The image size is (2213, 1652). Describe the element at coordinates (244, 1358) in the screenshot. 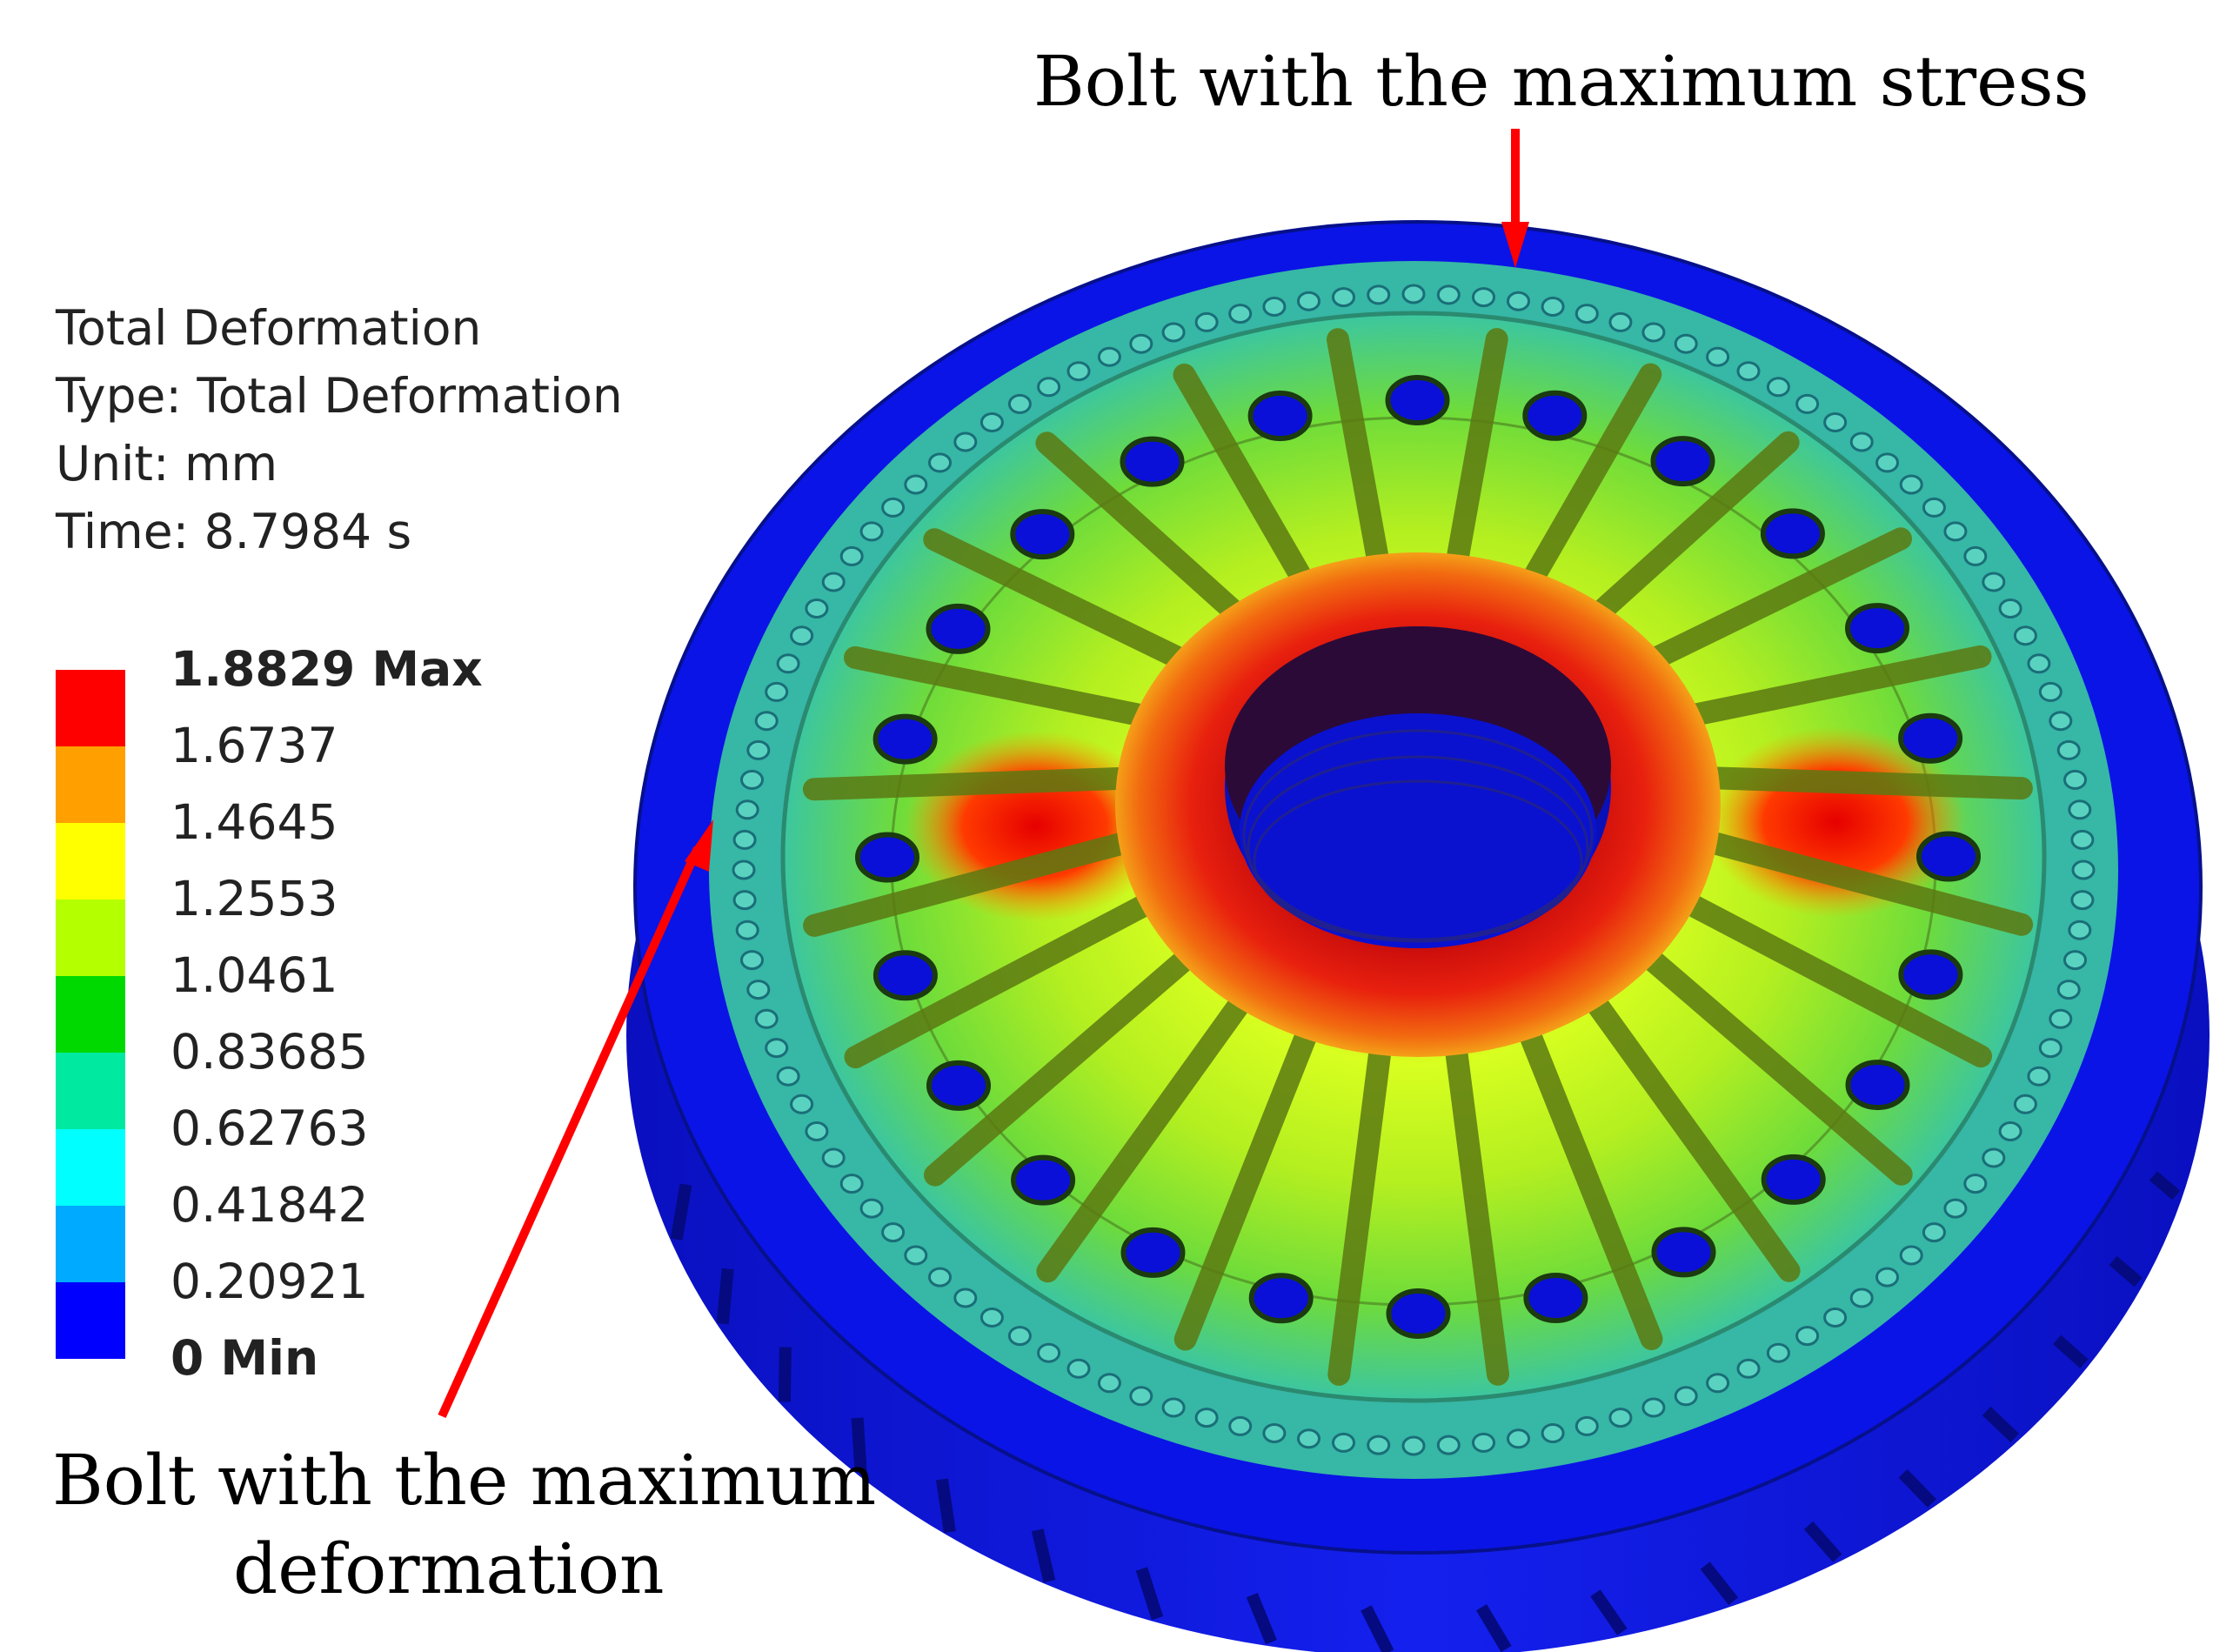

I see `legend-label: 0 Min` at that location.